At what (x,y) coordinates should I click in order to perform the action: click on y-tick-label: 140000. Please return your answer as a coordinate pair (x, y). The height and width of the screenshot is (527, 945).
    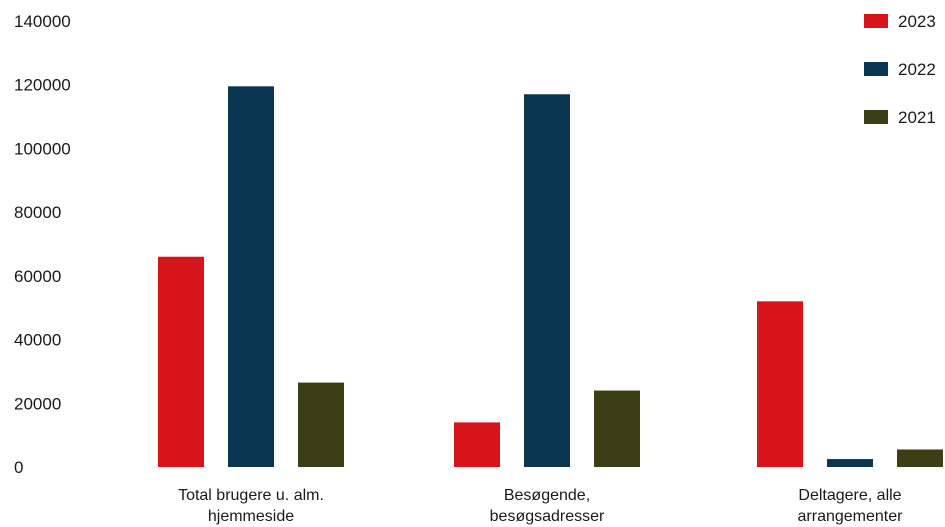
    Looking at the image, I should click on (42, 21).